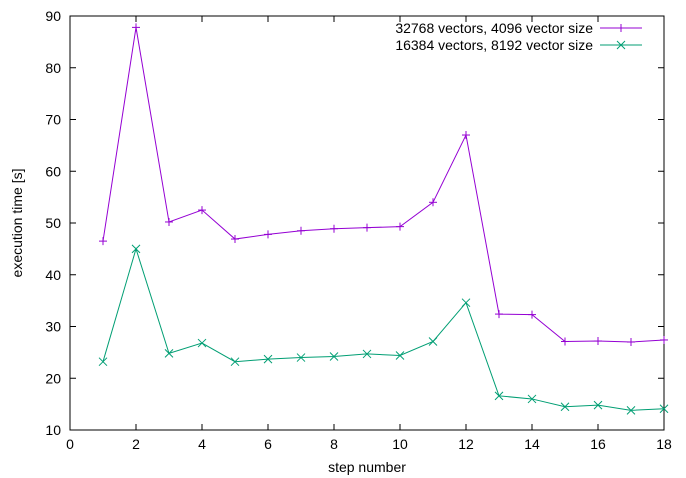  Describe the element at coordinates (466, 444) in the screenshot. I see `x-tick-label: 12` at that location.